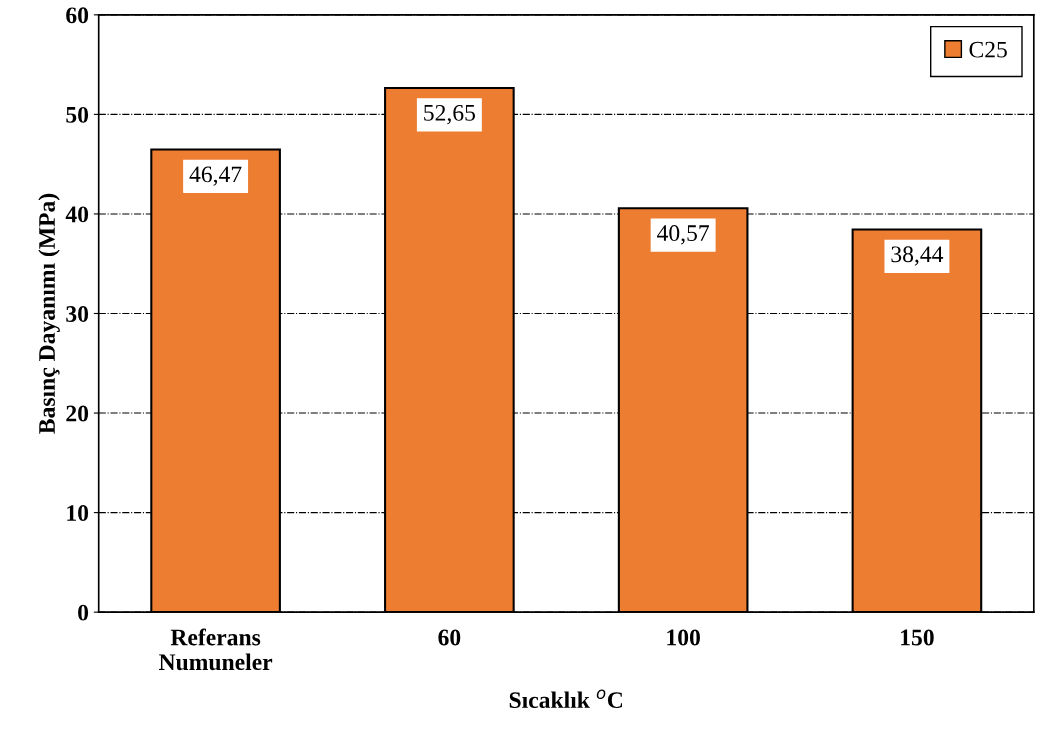  I want to click on legend-label: C25, so click(988, 49).